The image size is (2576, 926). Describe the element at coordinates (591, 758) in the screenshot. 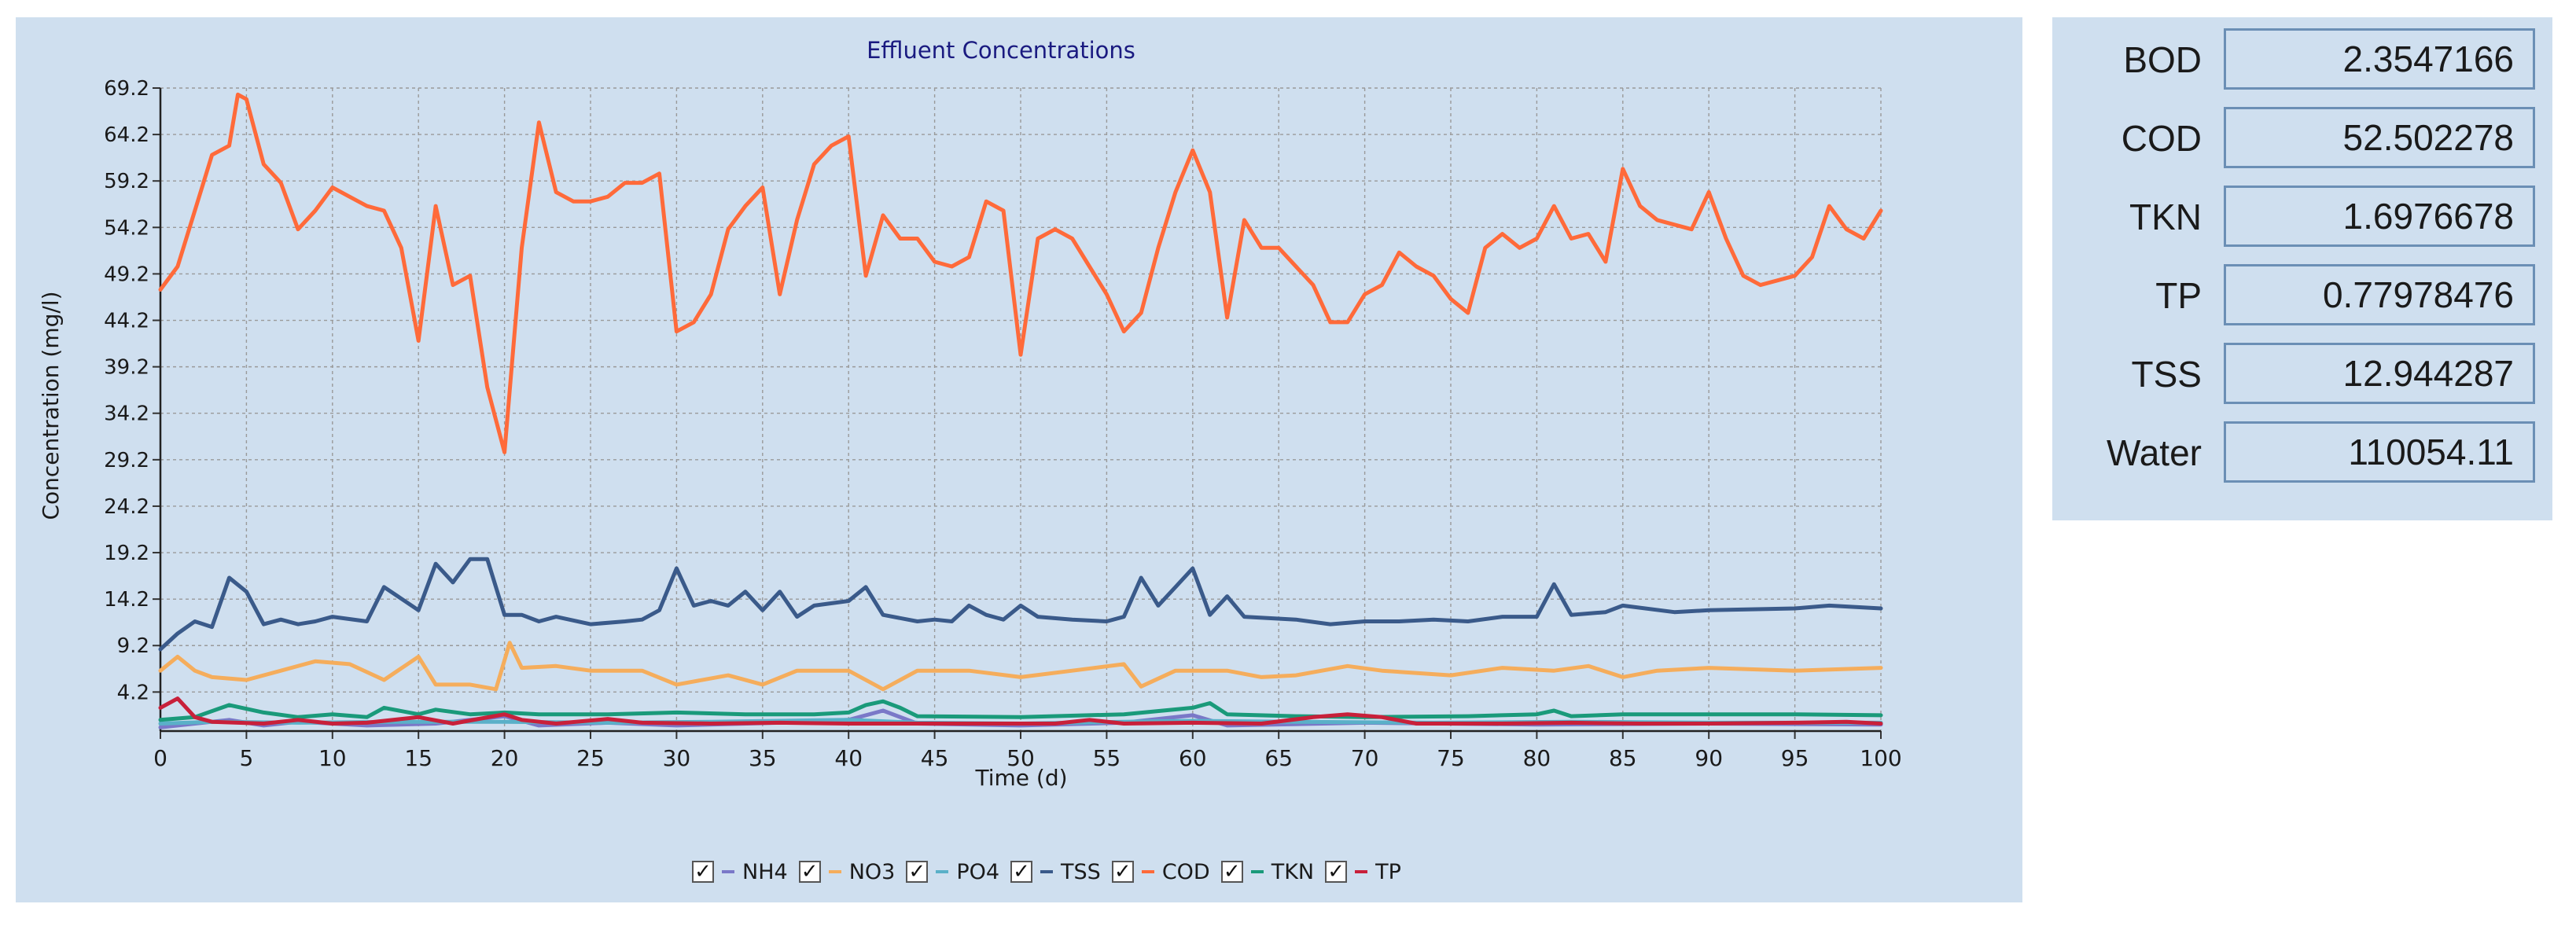

I see `x-tick-label: 25` at that location.